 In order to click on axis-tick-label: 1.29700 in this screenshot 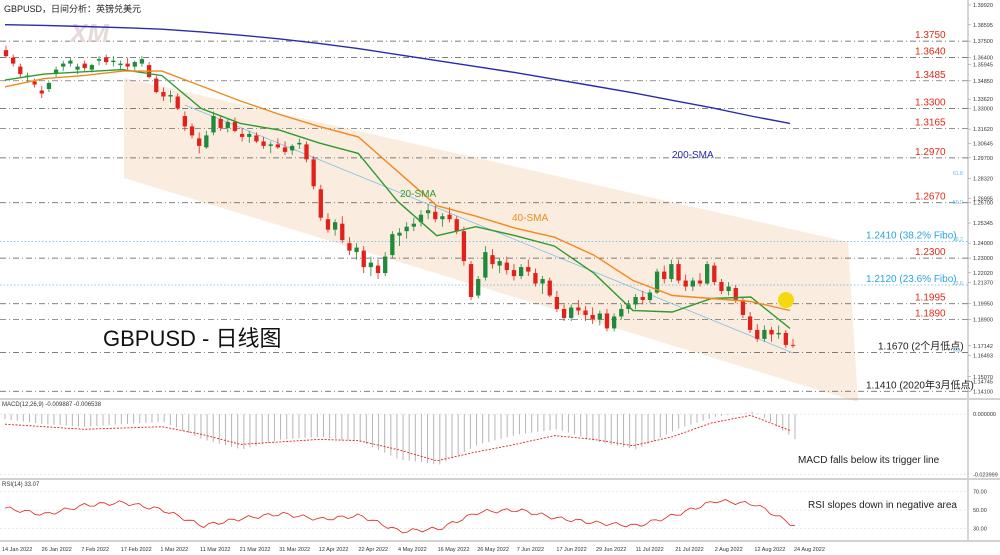, I will do `click(983, 159)`.